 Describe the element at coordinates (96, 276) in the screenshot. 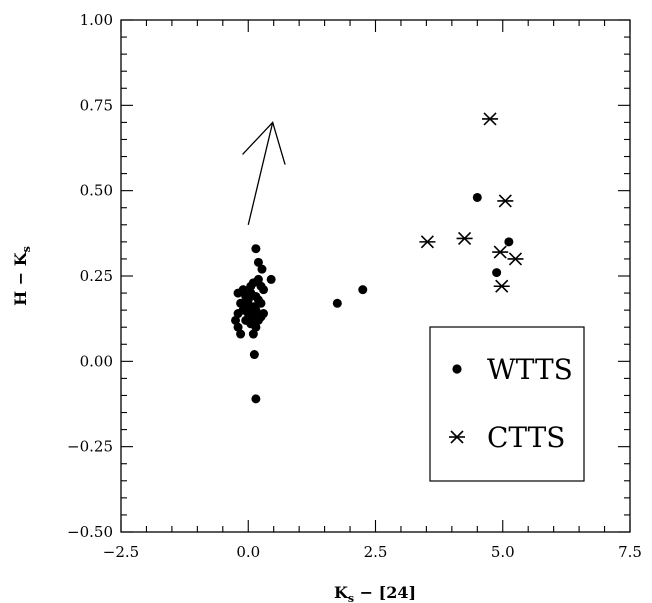

I see `y-tick-label: 0.25` at that location.